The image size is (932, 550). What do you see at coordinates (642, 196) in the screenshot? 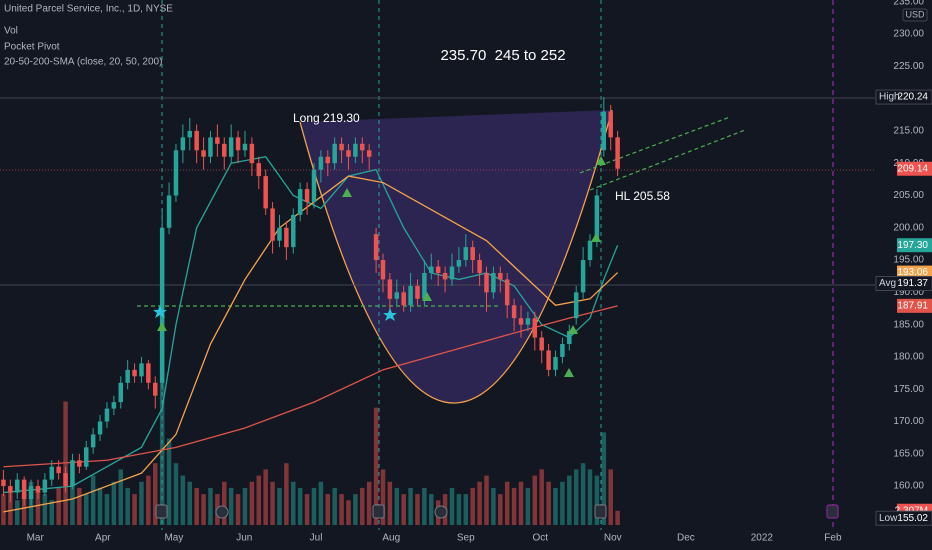
I see `annotation: HL 205.58` at bounding box center [642, 196].